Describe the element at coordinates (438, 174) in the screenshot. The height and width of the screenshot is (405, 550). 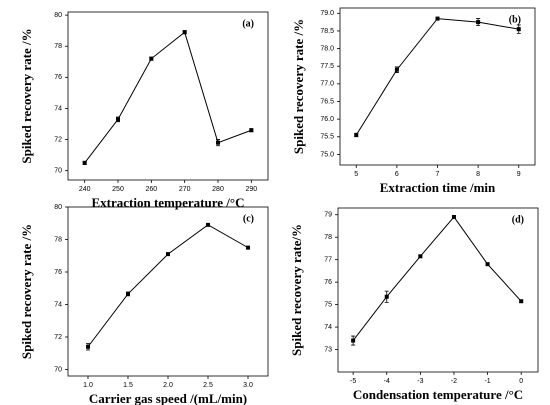
I see `x-tick-label: 7` at that location.